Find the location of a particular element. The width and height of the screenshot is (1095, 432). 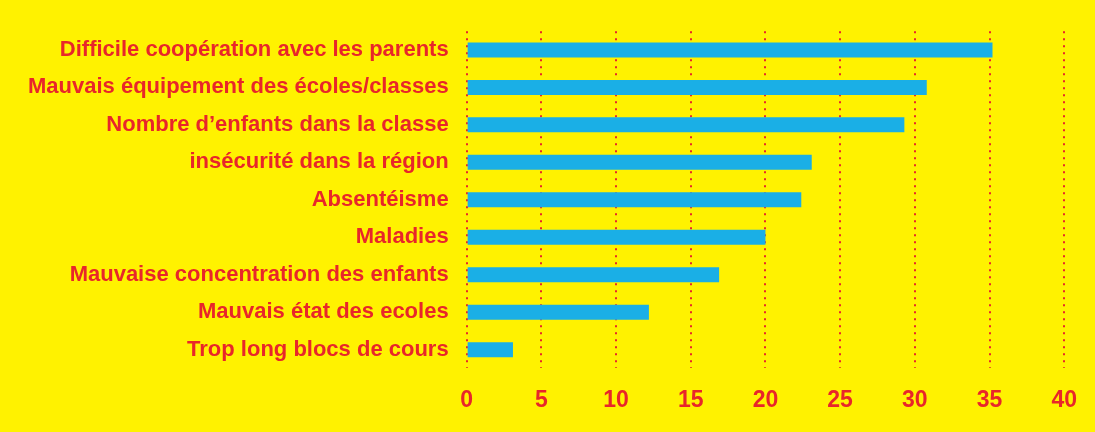

x-tick-label: 0 is located at coordinates (467, 398).